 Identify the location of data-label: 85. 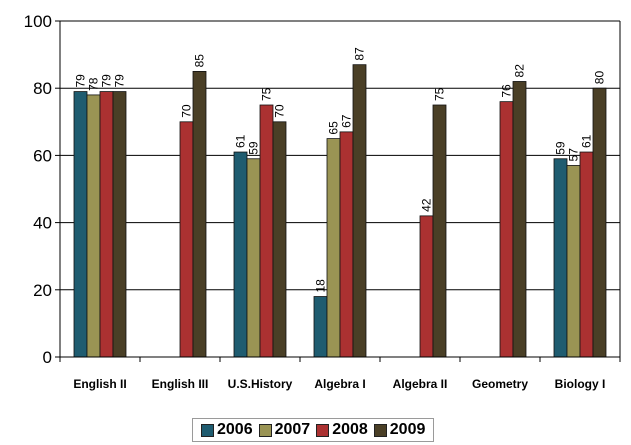
(200, 61).